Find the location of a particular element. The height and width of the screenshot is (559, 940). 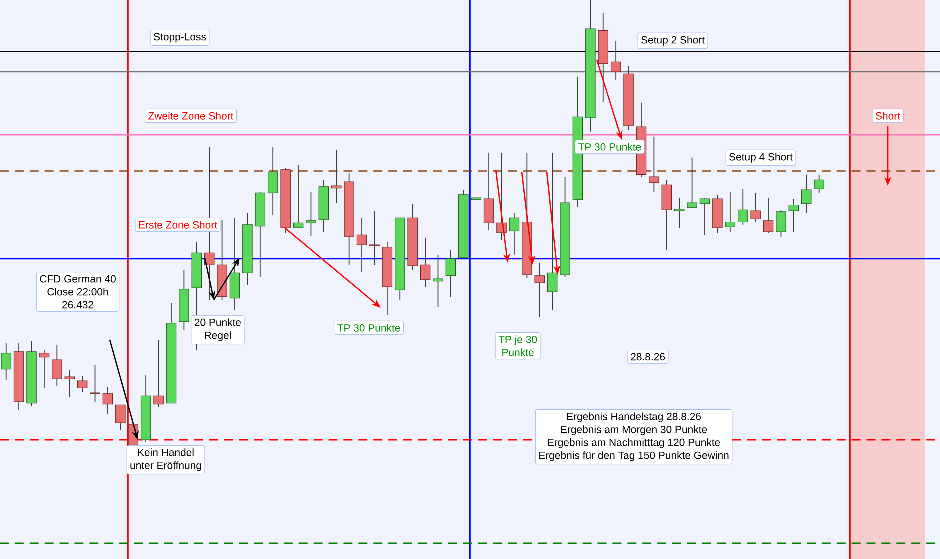

annotation: Setup 2 Short is located at coordinates (673, 41).